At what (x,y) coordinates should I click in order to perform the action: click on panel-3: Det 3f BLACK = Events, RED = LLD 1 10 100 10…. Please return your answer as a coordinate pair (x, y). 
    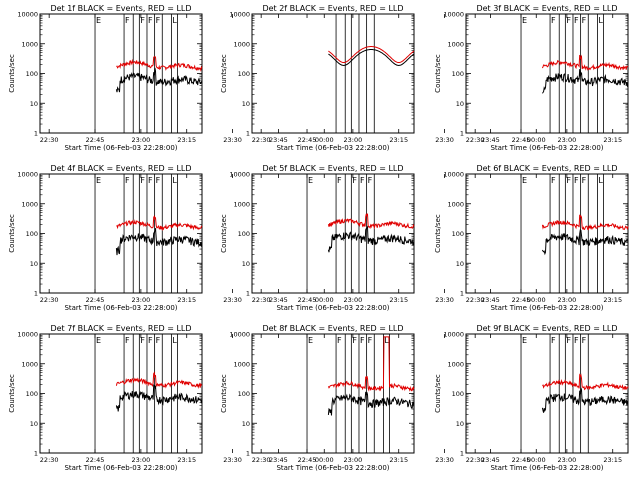
    Looking at the image, I should click on (531, 78).